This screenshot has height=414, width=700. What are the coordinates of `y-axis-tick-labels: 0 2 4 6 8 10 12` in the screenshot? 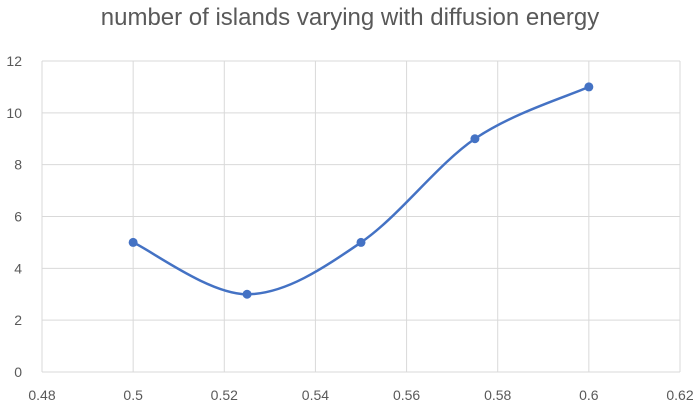 It's located at (14, 216).